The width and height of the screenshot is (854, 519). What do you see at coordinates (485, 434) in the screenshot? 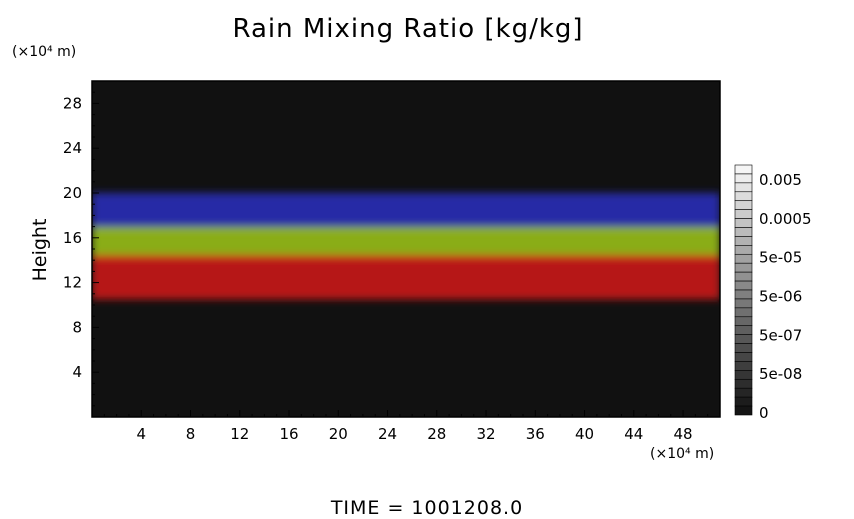
I see `x-tick-label: 32` at bounding box center [485, 434].